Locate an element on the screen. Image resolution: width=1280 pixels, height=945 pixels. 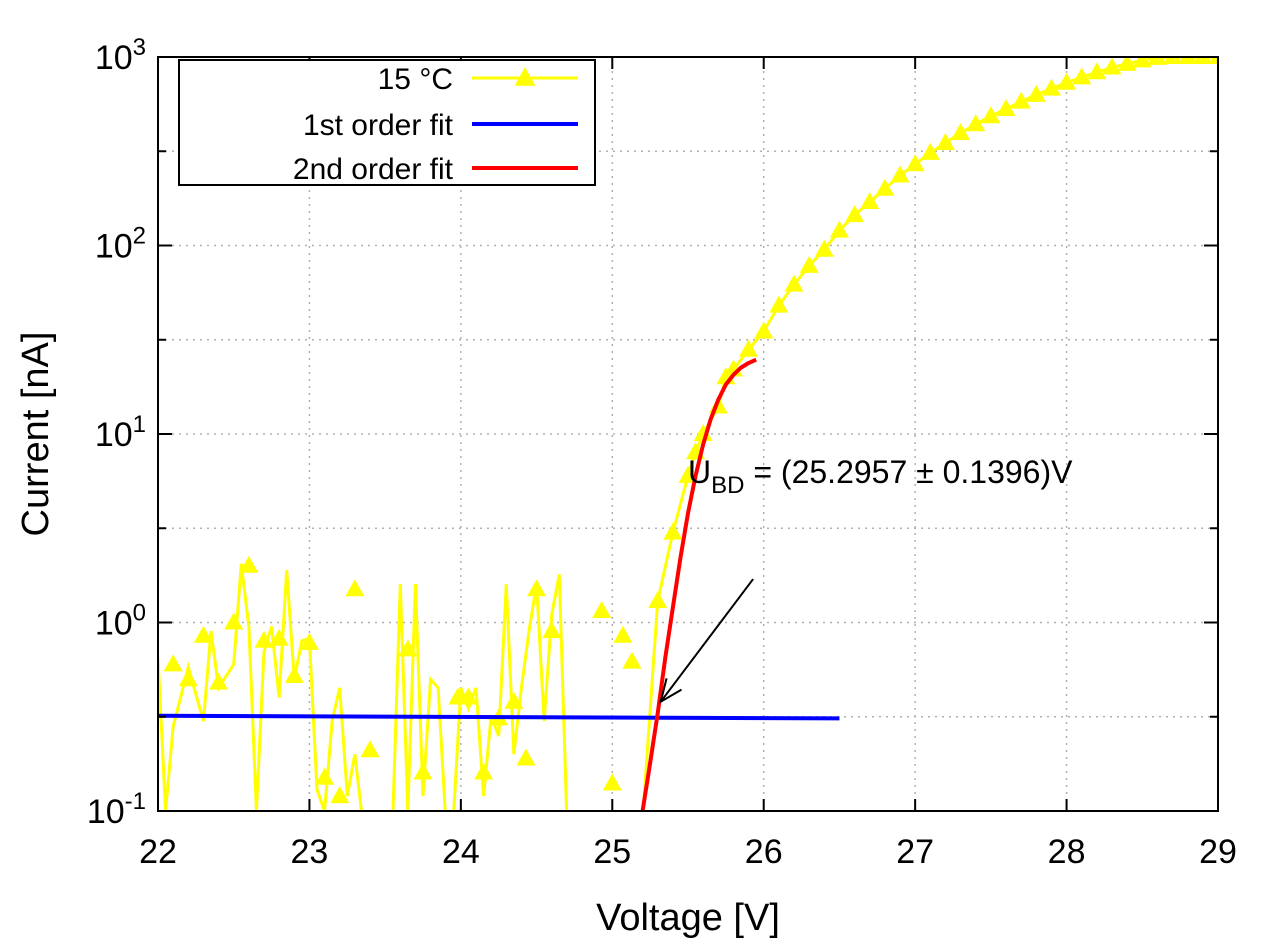
x-tick-label: 25 is located at coordinates (612, 852).